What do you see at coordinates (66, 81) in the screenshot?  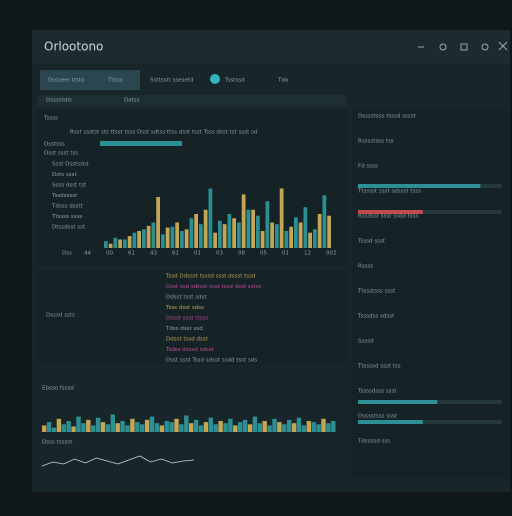 I see `tab-label: Dssseer ttsto` at bounding box center [66, 81].